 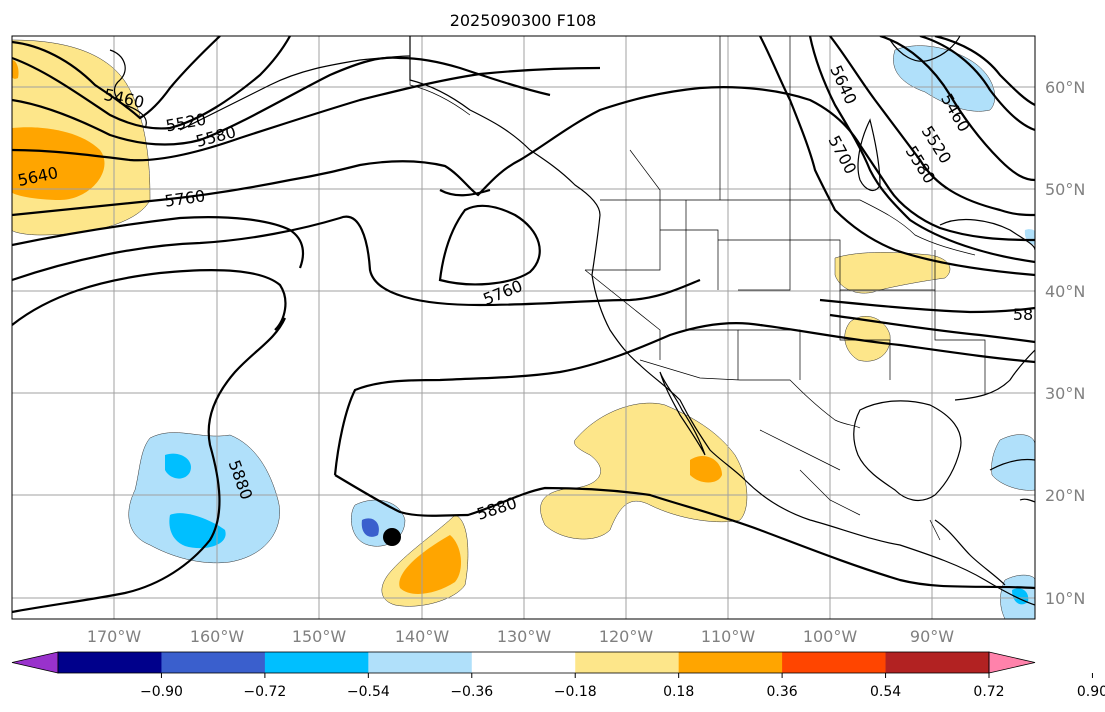 I want to click on colorbar-extend-max, so click(x=1012, y=662).